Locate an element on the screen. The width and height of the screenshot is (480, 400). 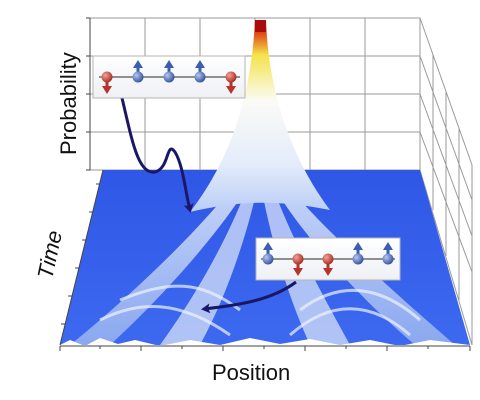
bottom-inset-arrow is located at coordinates (249, 297).